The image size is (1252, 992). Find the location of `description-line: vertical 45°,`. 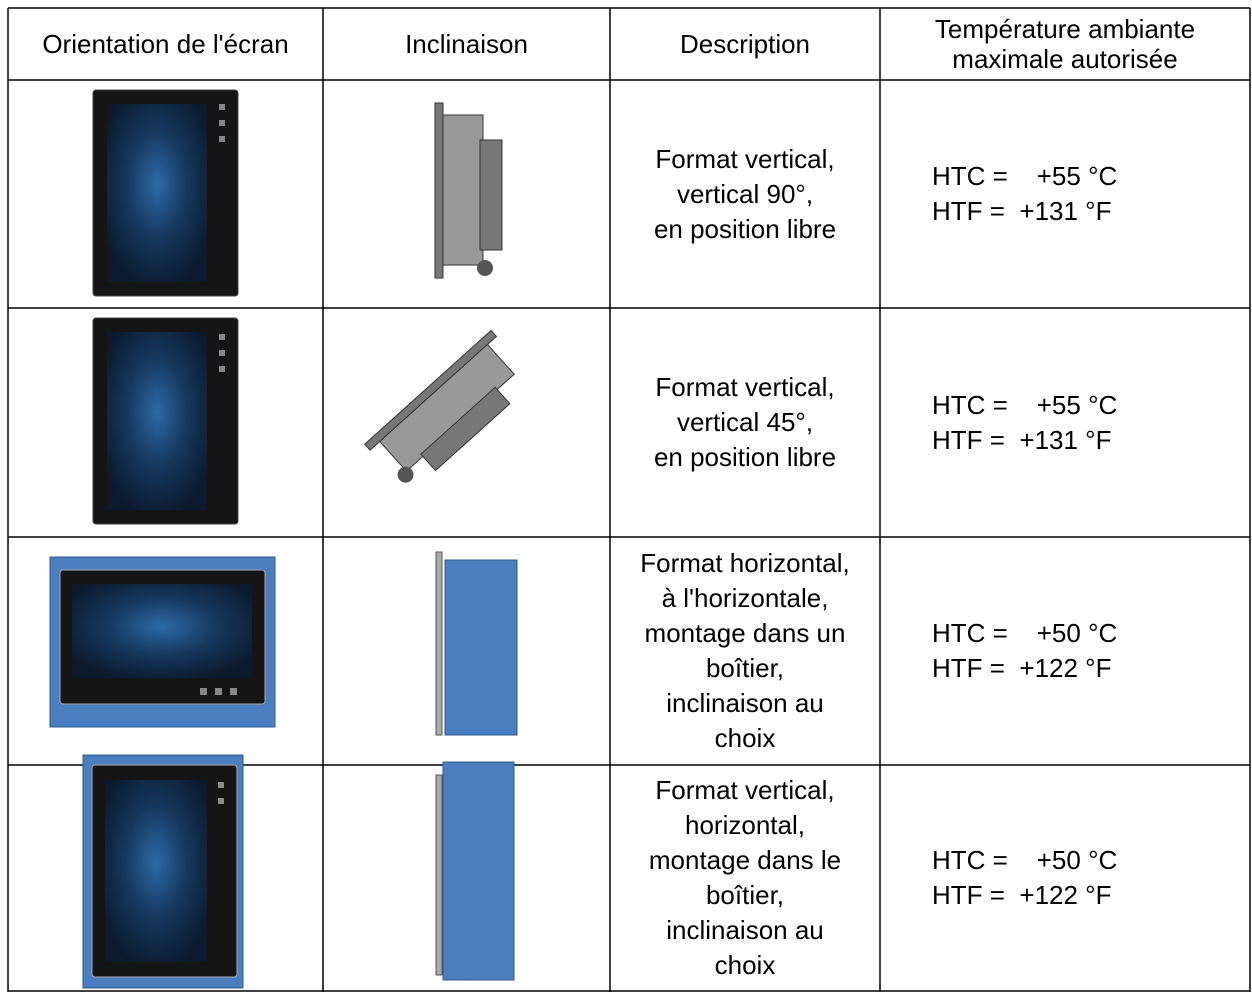

description-line: vertical 45°, is located at coordinates (745, 422).